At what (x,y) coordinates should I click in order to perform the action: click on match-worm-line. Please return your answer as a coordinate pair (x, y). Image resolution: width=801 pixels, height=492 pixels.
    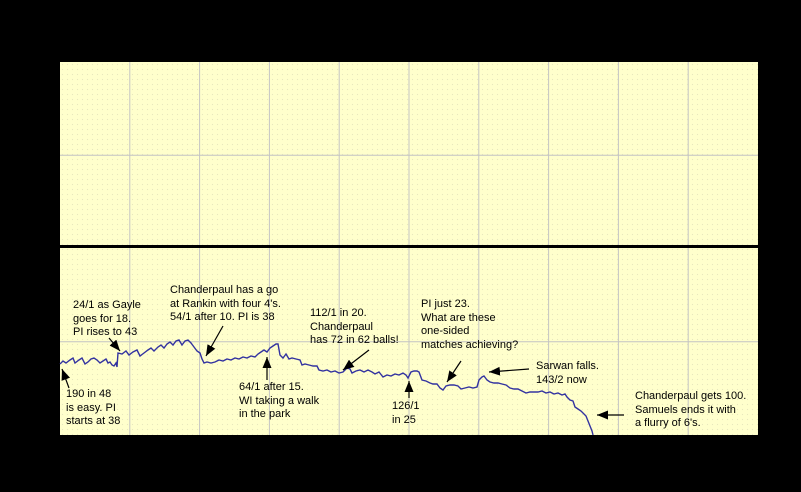
    Looking at the image, I should click on (326, 387).